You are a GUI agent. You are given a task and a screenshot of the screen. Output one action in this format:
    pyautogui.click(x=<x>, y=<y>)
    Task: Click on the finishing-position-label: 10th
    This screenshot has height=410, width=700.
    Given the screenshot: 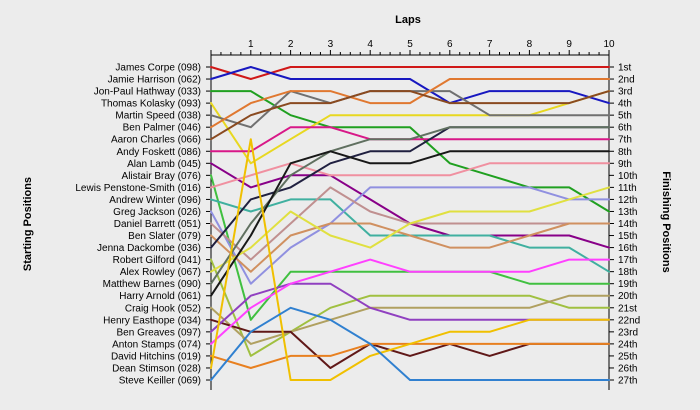 What is the action you would take?
    pyautogui.click(x=627, y=176)
    